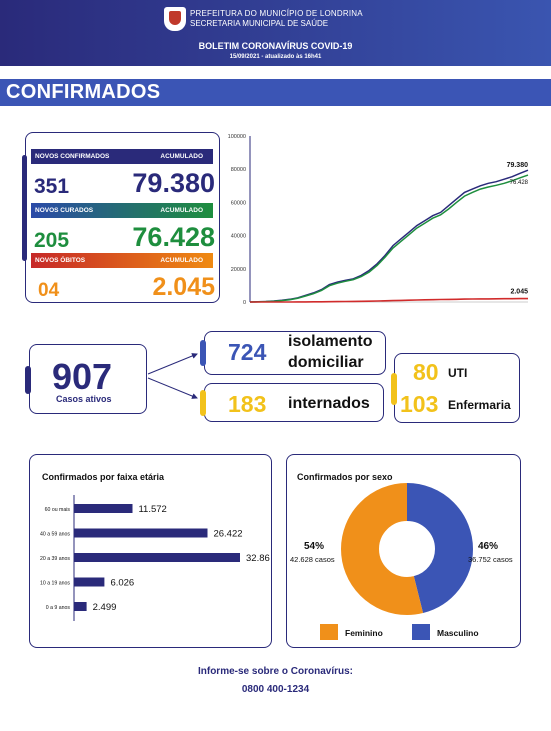 This screenshot has height=731, width=551. Describe the element at coordinates (419, 404) in the screenshot. I see `enfermaria-value: 103` at that location.